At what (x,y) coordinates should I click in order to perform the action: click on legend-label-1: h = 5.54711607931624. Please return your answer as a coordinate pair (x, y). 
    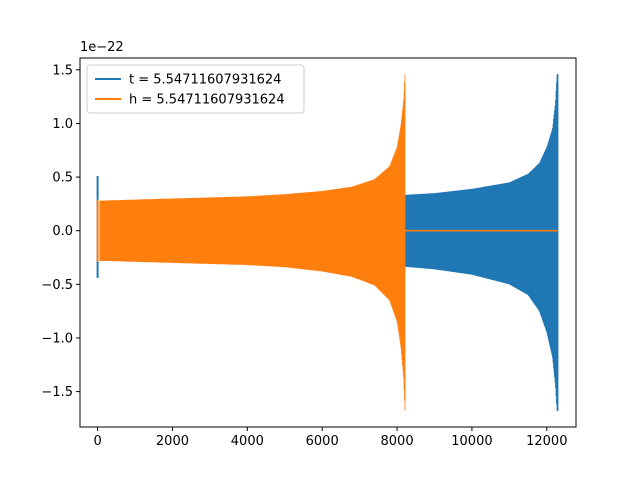
    Looking at the image, I should click on (207, 100).